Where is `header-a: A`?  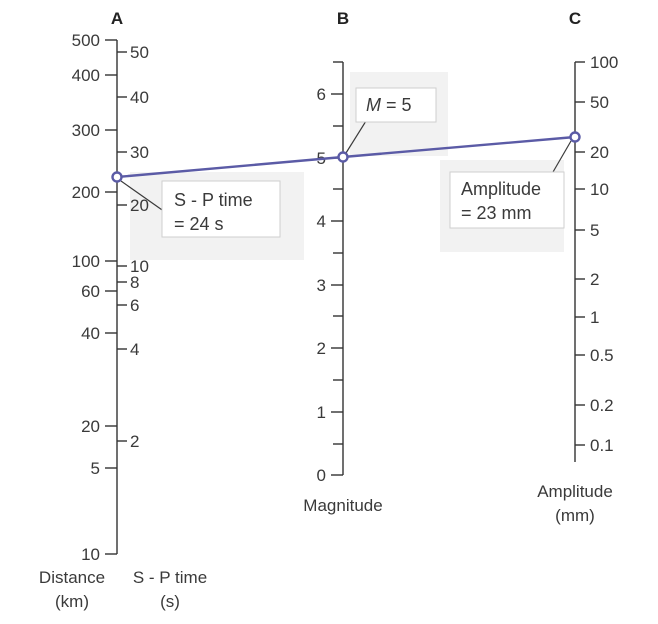 header-a: A is located at coordinates (117, 18).